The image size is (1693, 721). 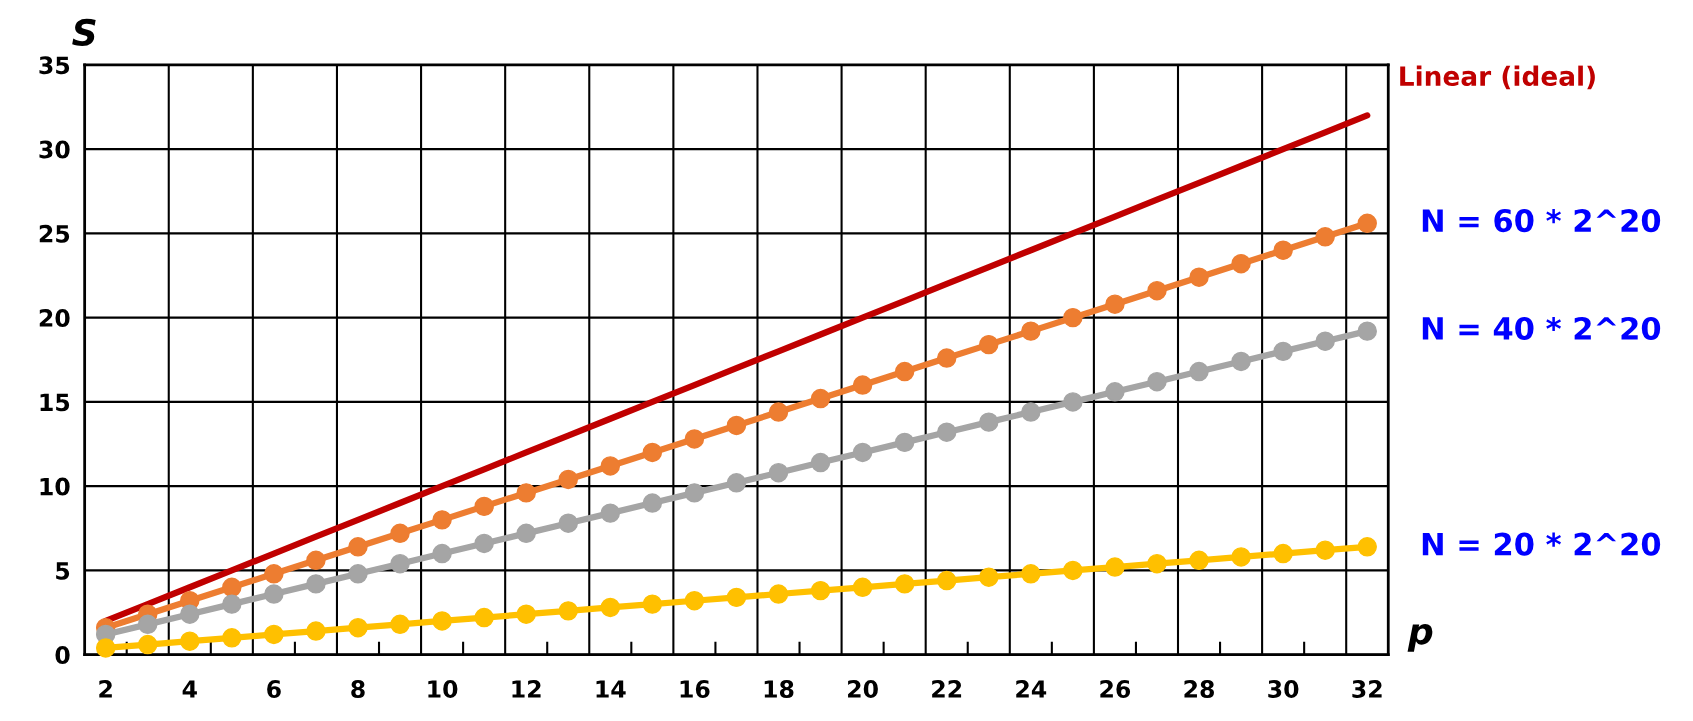 I want to click on x-tick-label: 10, so click(x=443, y=689).